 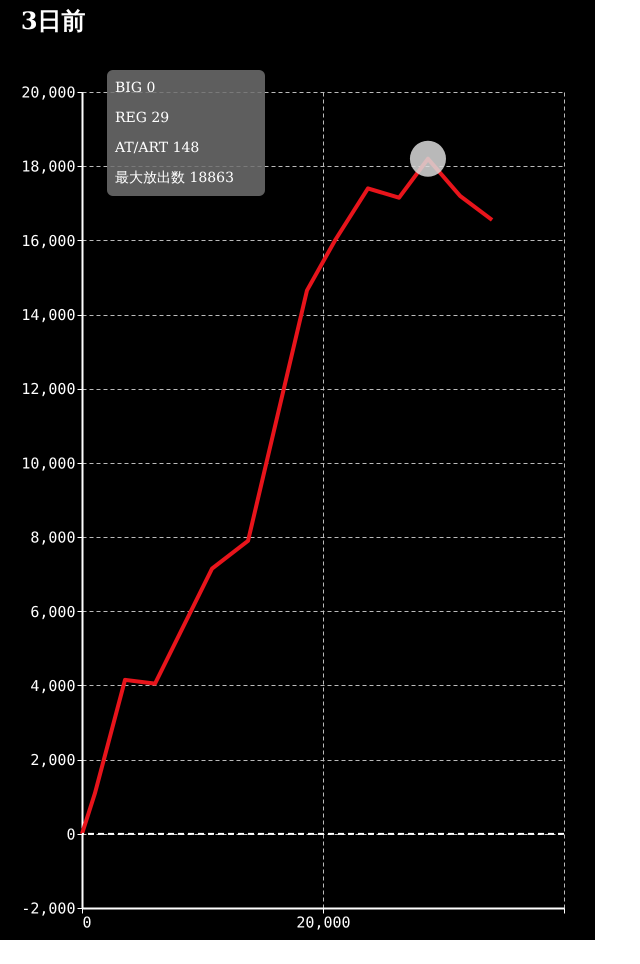 What do you see at coordinates (135, 88) in the screenshot?
I see `annotation: BIG 0` at bounding box center [135, 88].